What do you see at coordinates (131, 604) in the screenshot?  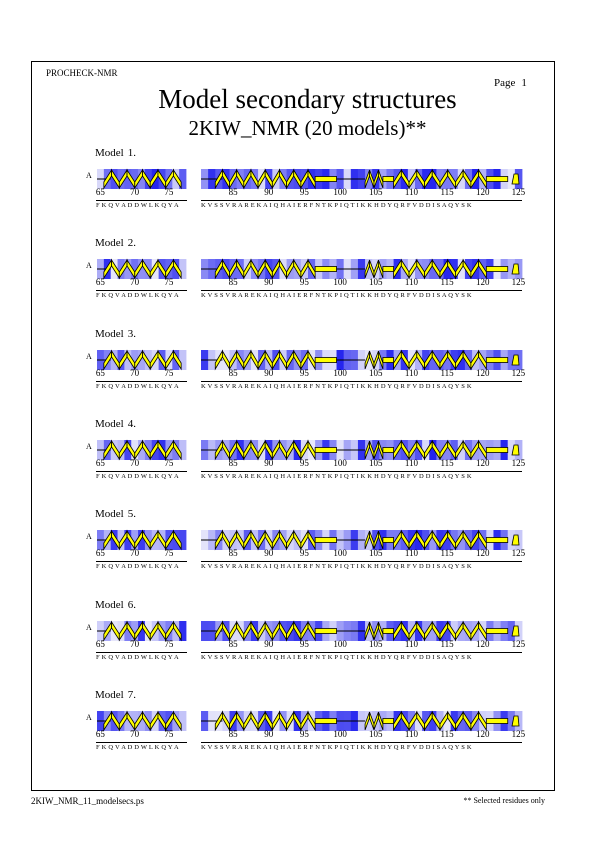 I see `model-number: 6.` at bounding box center [131, 604].